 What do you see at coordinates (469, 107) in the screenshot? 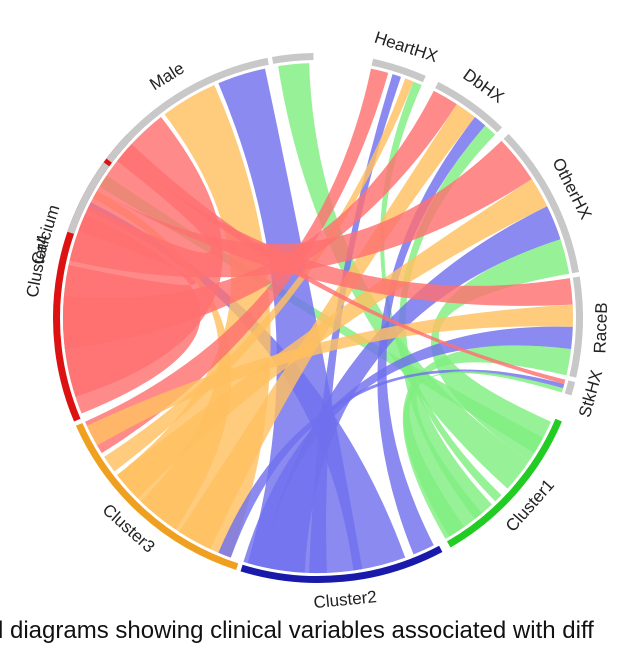
I see `arc-db` at bounding box center [469, 107].